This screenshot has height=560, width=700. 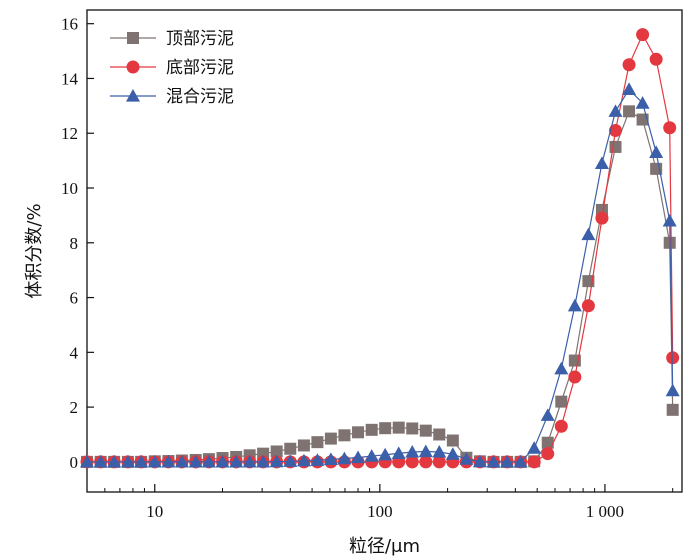 I want to click on x-axis-label: 粒径/μm, so click(x=384, y=546).